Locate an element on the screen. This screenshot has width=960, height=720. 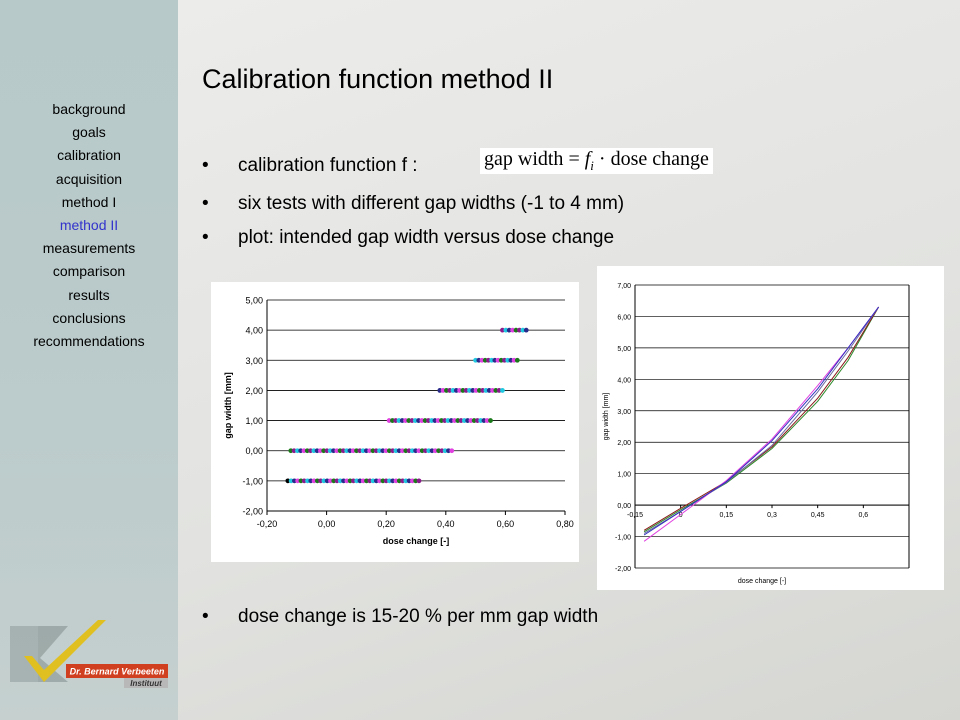
sidebar-item-method-ii: method II is located at coordinates (89, 225).